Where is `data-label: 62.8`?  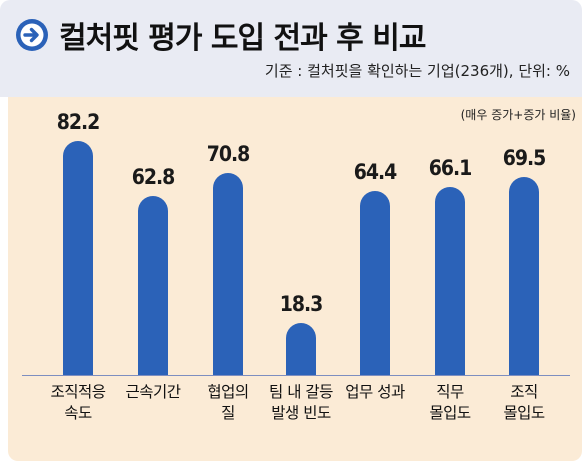 data-label: 62.8 is located at coordinates (153, 177).